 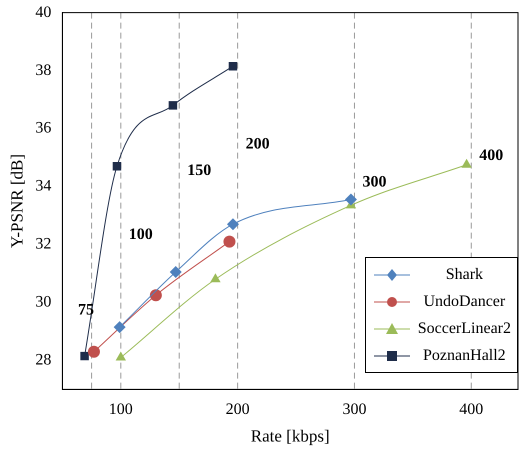 What do you see at coordinates (17, 201) in the screenshot?
I see `y-axis-title: Y-PSNR [dB]` at bounding box center [17, 201].